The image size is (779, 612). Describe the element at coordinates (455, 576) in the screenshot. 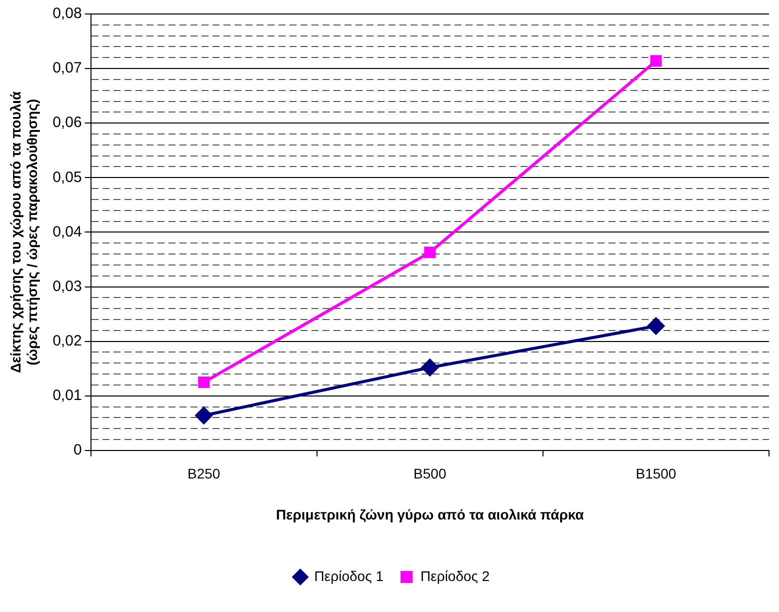

I see `legend-label: Περίοδος 2` at that location.